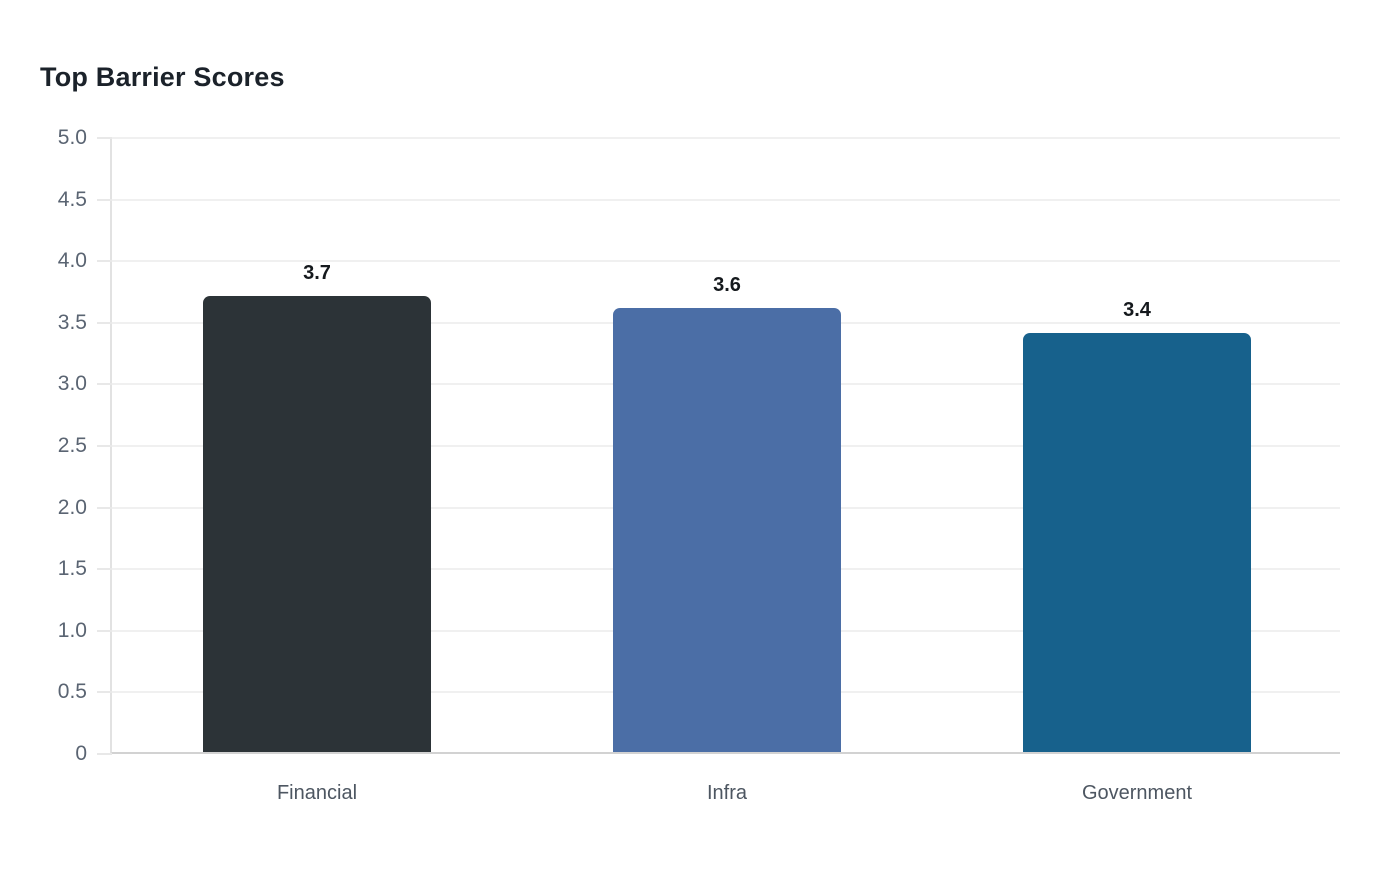 The height and width of the screenshot is (880, 1400). Describe the element at coordinates (1137, 542) in the screenshot. I see `bar-government` at that location.